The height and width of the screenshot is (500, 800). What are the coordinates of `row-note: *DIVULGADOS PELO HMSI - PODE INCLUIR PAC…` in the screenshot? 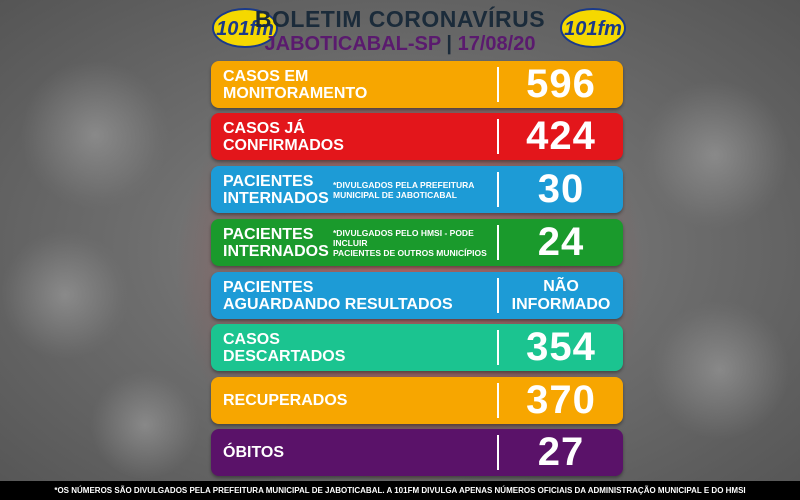 It's located at (415, 242).